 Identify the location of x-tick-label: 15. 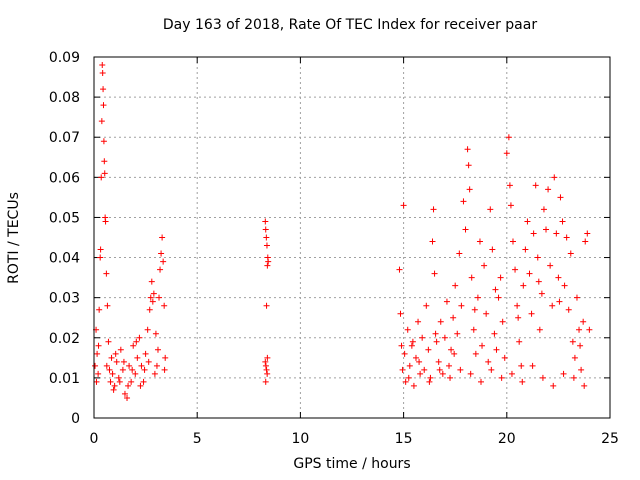
(404, 439).